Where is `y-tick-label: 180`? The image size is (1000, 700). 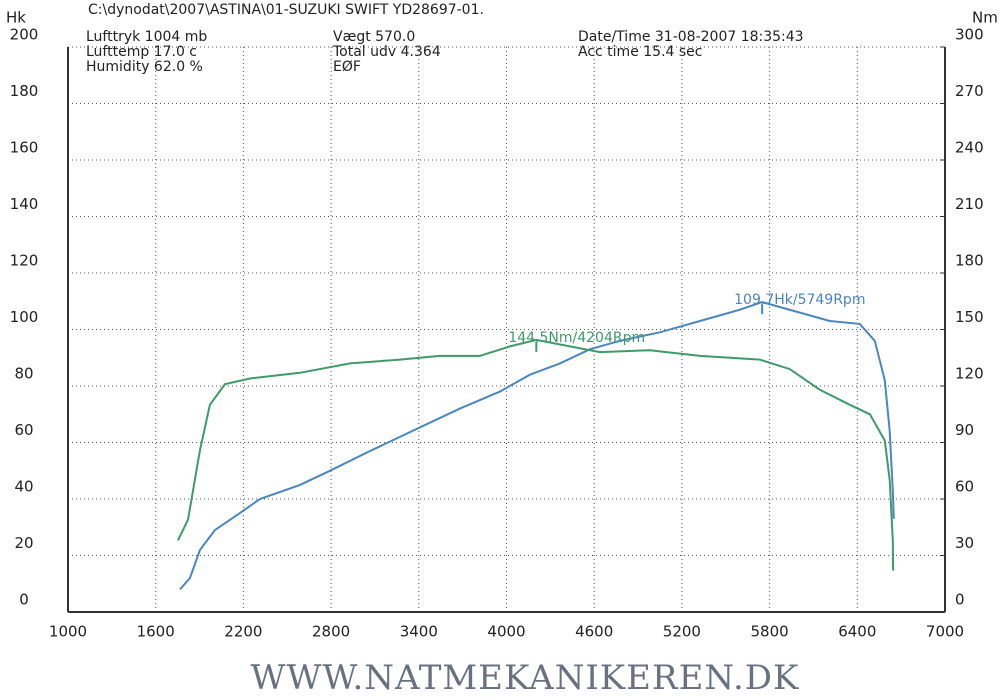
y-tick-label: 180 is located at coordinates (24, 91).